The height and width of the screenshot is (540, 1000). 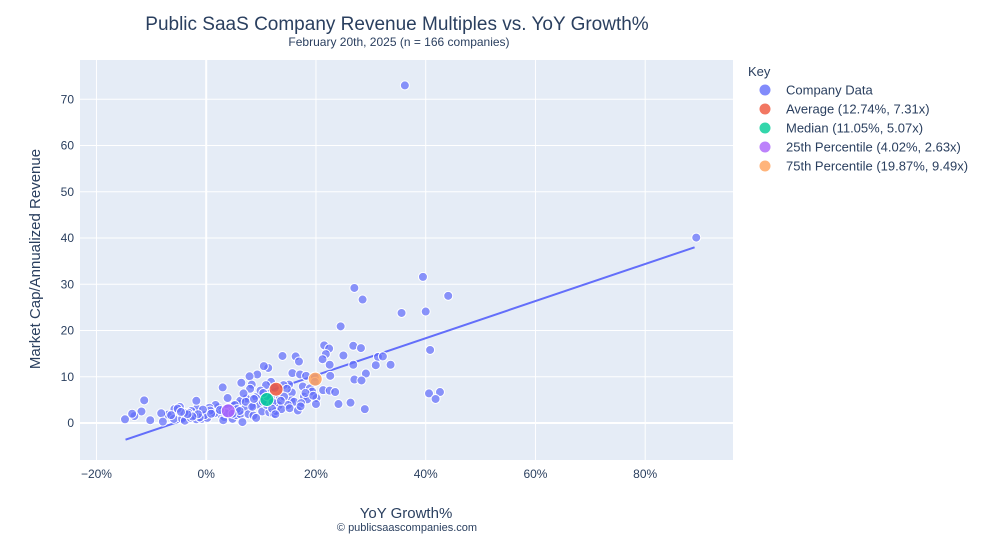 I want to click on x-tick-label: 80%, so click(x=645, y=474).